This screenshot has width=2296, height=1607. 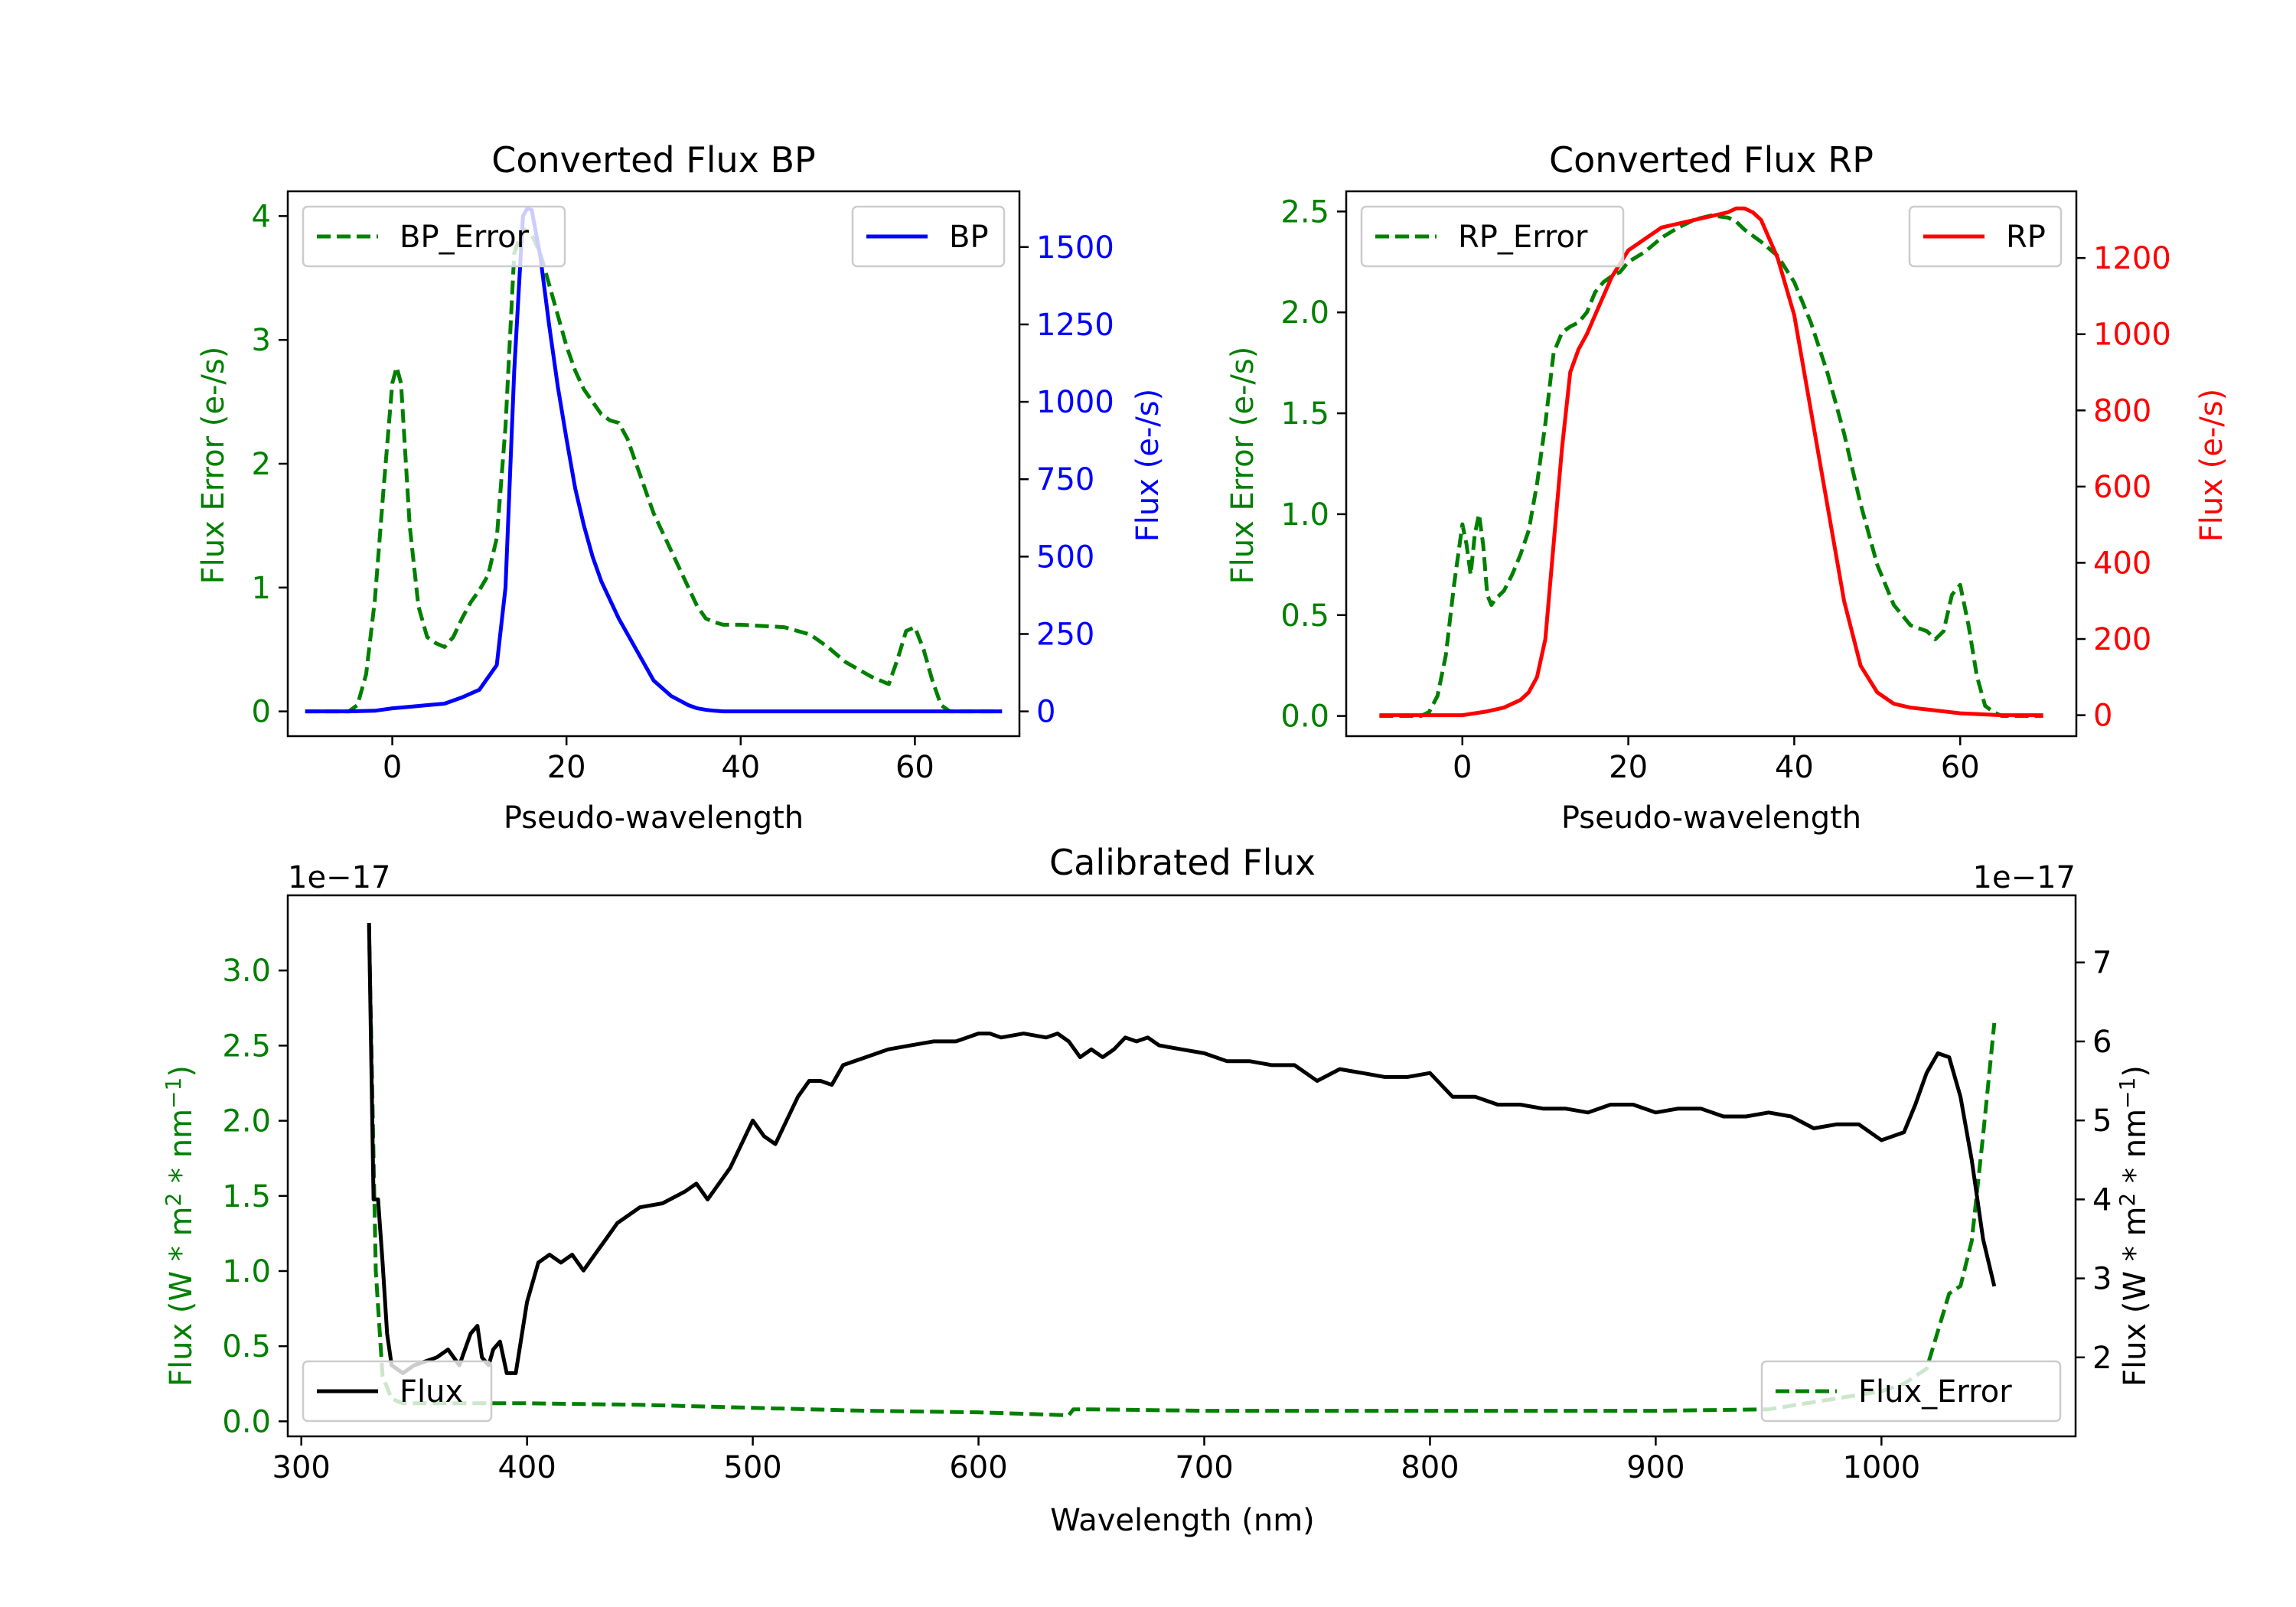 What do you see at coordinates (1523, 237) in the screenshot?
I see `rp-legend-left-label: RP_Error` at bounding box center [1523, 237].